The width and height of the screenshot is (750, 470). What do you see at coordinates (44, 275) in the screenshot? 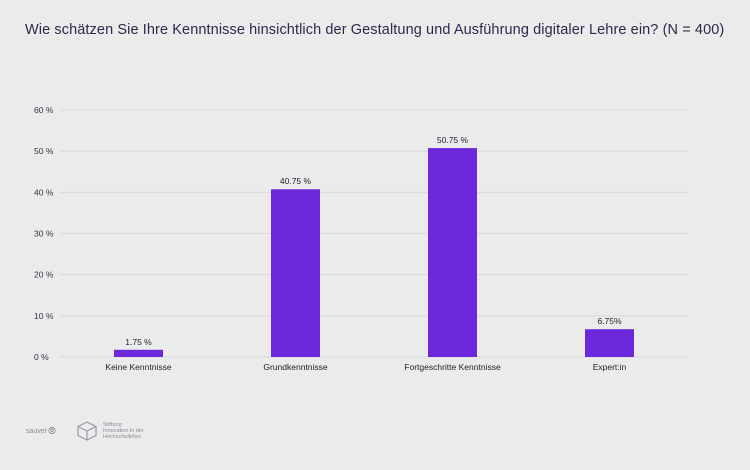
I see `y-tick-label: 20 %` at bounding box center [44, 275].